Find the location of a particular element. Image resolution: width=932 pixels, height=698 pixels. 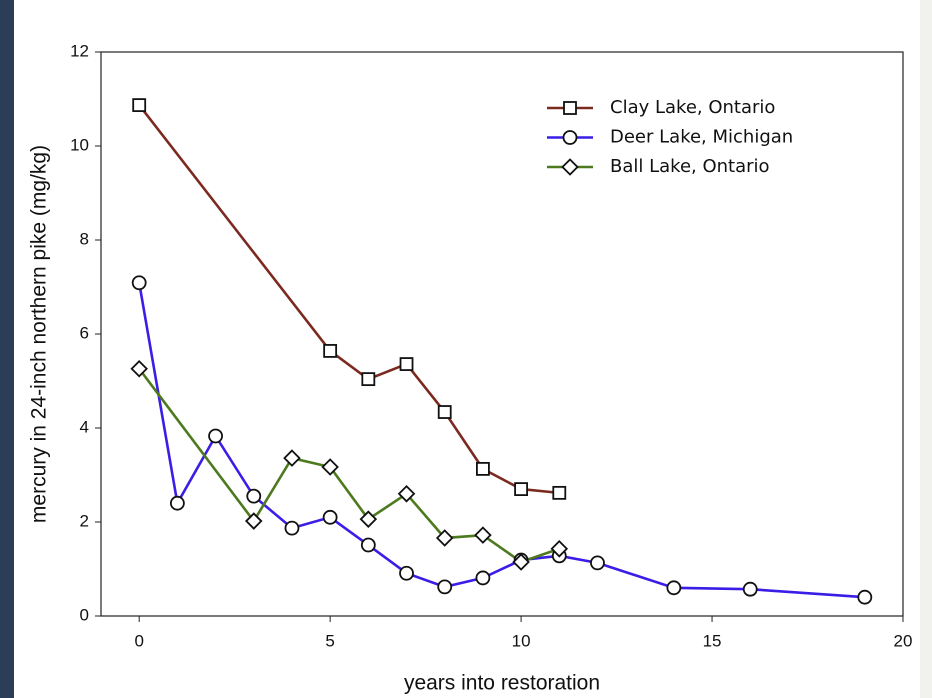

y-tick-label: 8 is located at coordinates (84, 238).